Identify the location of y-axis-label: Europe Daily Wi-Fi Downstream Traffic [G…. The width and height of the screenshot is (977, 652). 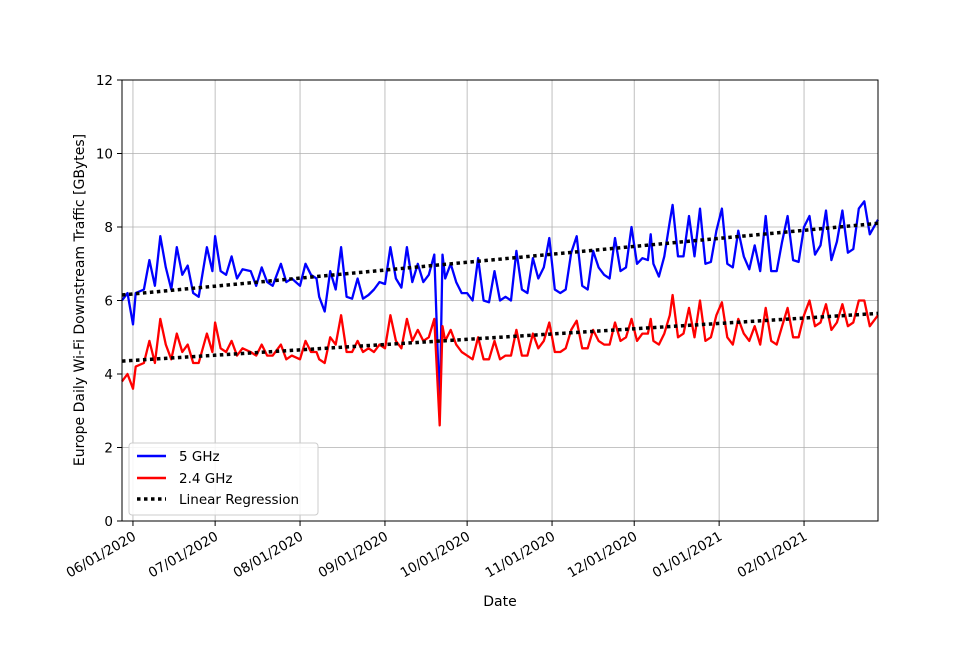
(80, 300).